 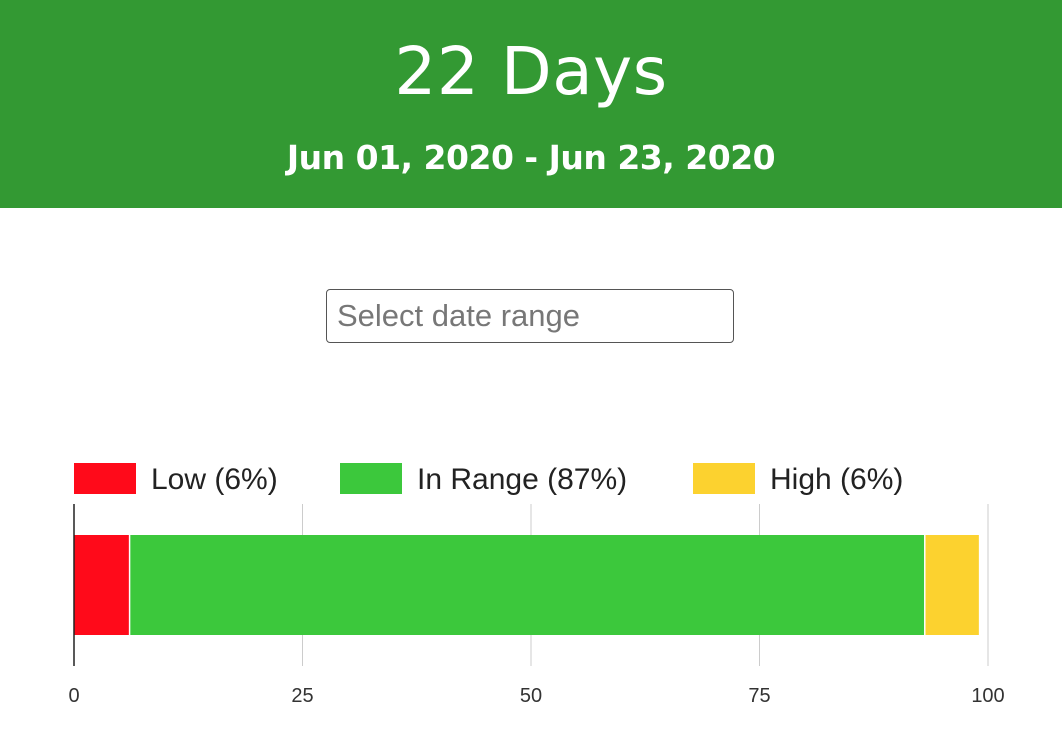 I want to click on legend-label: High (6%), so click(x=836, y=479).